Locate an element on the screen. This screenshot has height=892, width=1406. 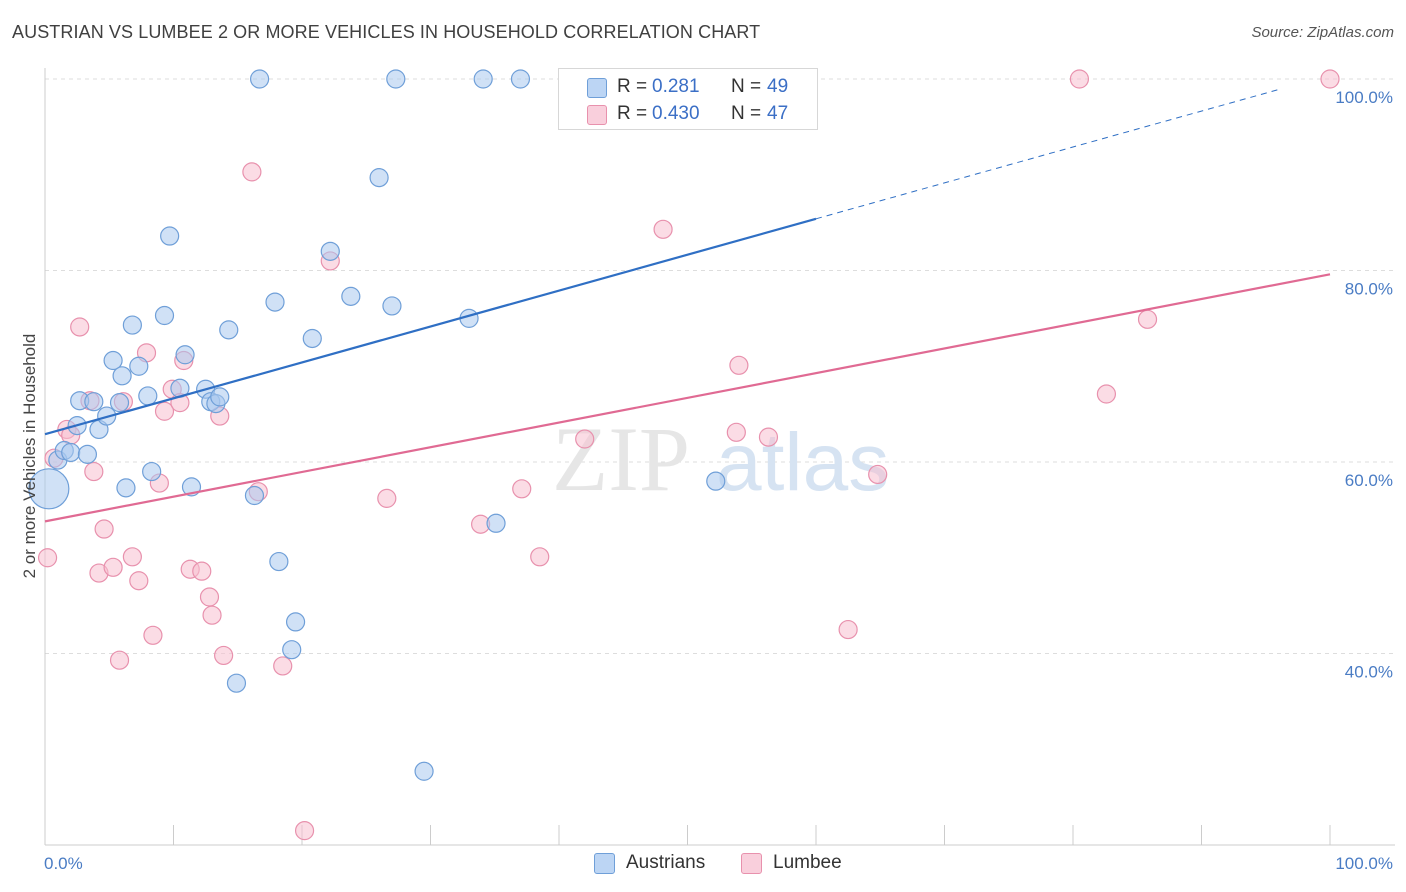
x-tick-label: 100.0% is located at coordinates (1364, 863).